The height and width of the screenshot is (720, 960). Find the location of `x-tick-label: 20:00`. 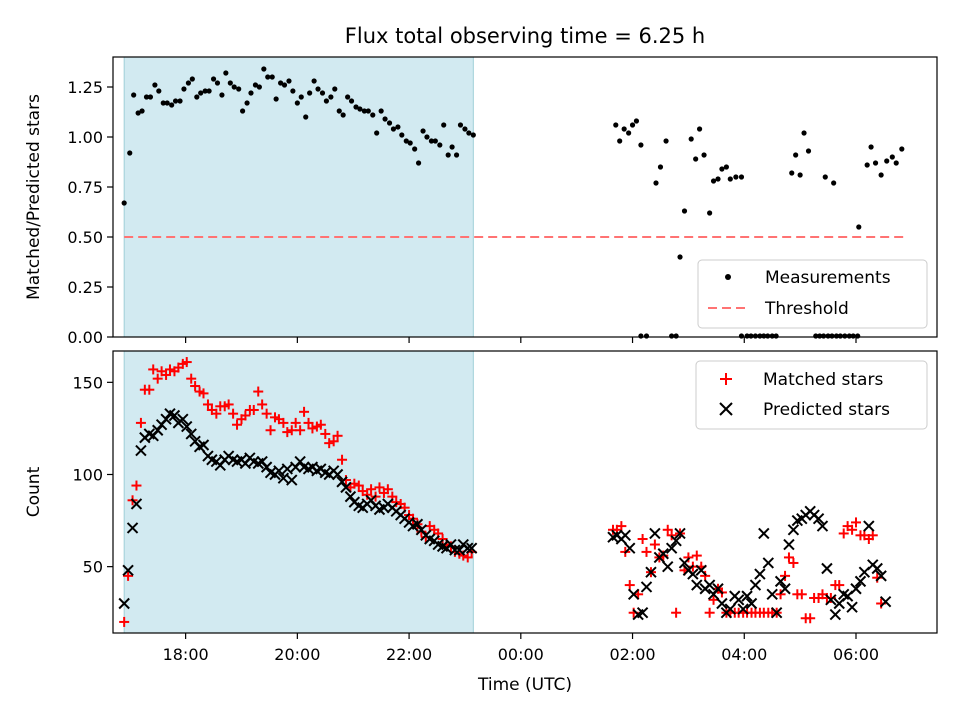

x-tick-label: 20:00 is located at coordinates (297, 654).